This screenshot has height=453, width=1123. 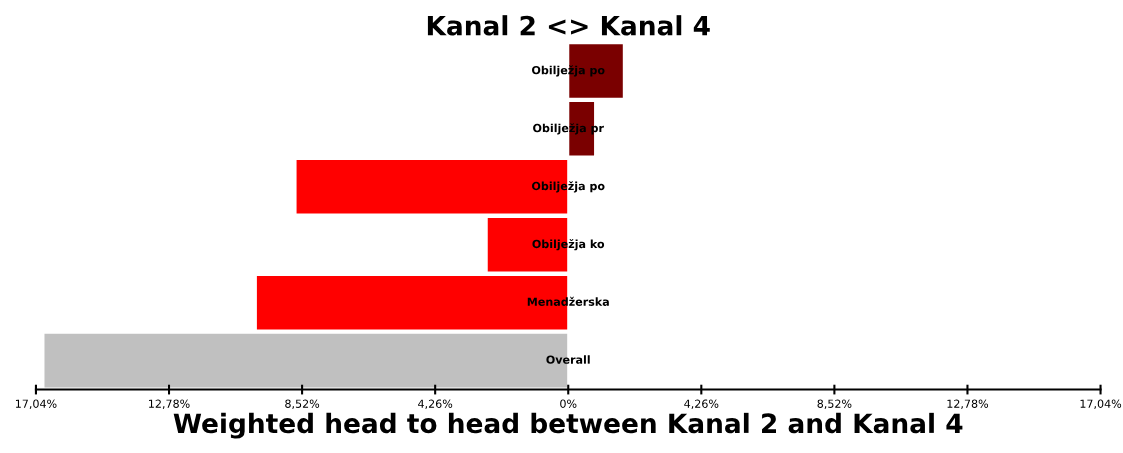 I want to click on y-tick-label: Overall, so click(x=568, y=359).